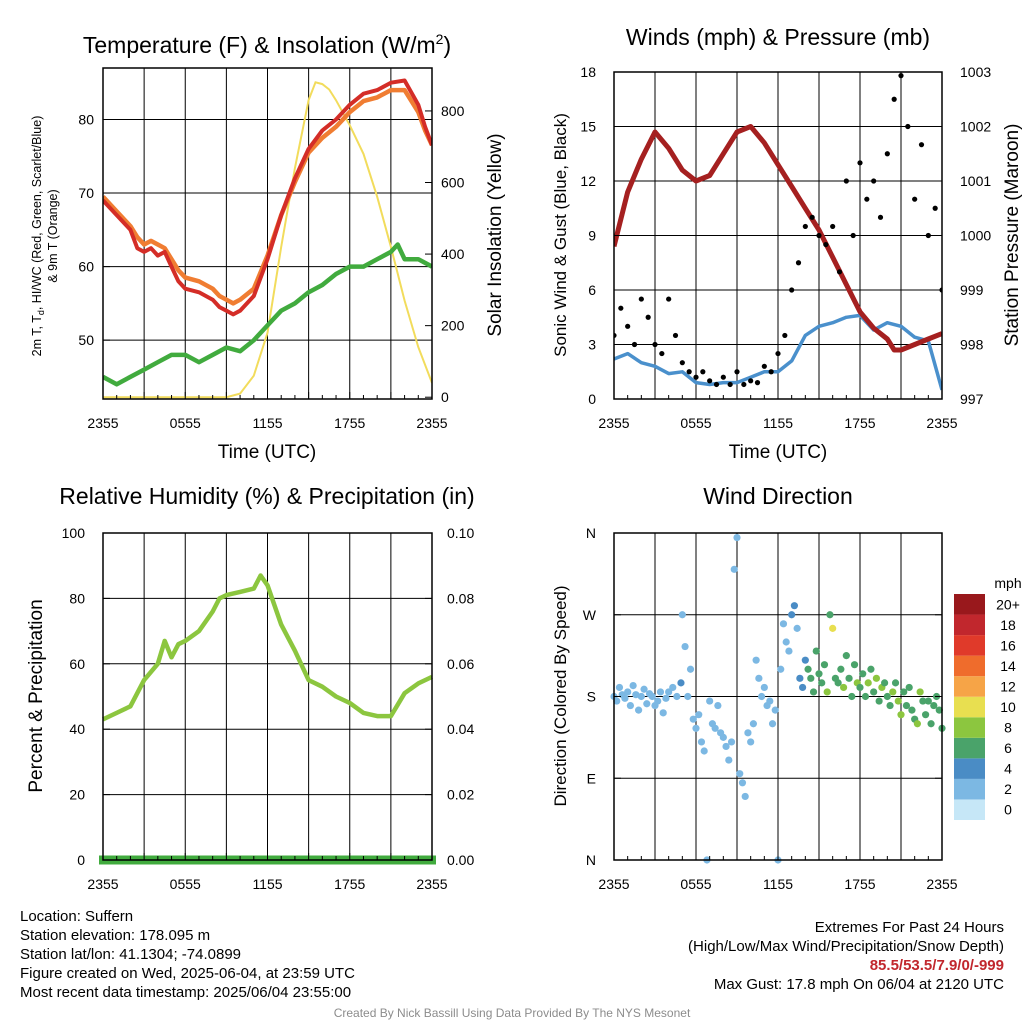 Image resolution: width=1024 pixels, height=1024 pixels. I want to click on insolation-ytick-label: 0, so click(445, 397).